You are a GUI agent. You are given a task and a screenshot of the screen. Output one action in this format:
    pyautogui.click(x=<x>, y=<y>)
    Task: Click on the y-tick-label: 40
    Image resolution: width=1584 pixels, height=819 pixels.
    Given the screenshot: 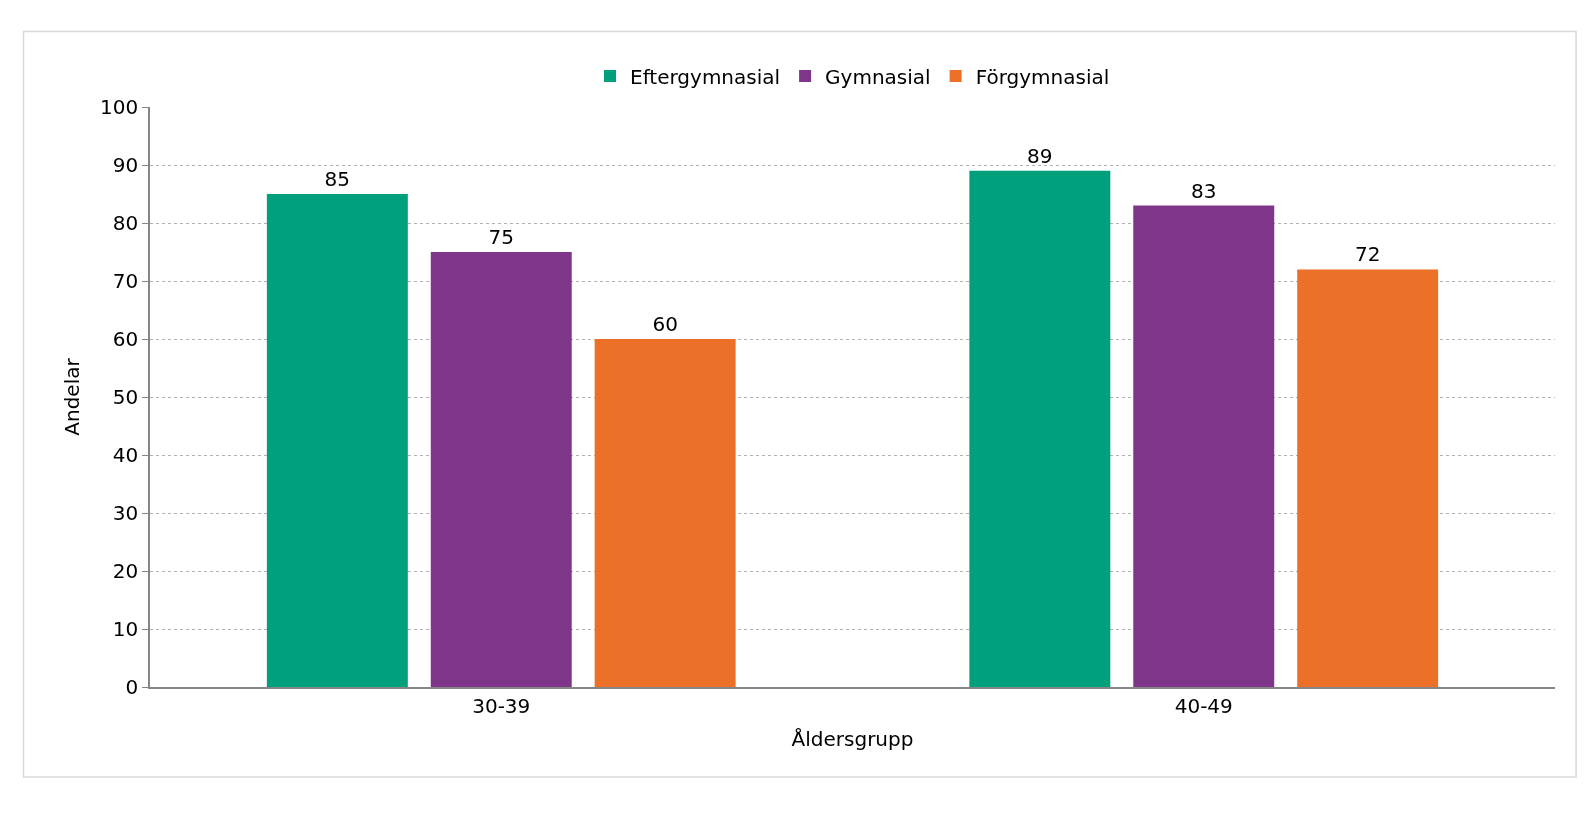 What is the action you would take?
    pyautogui.click(x=125, y=455)
    